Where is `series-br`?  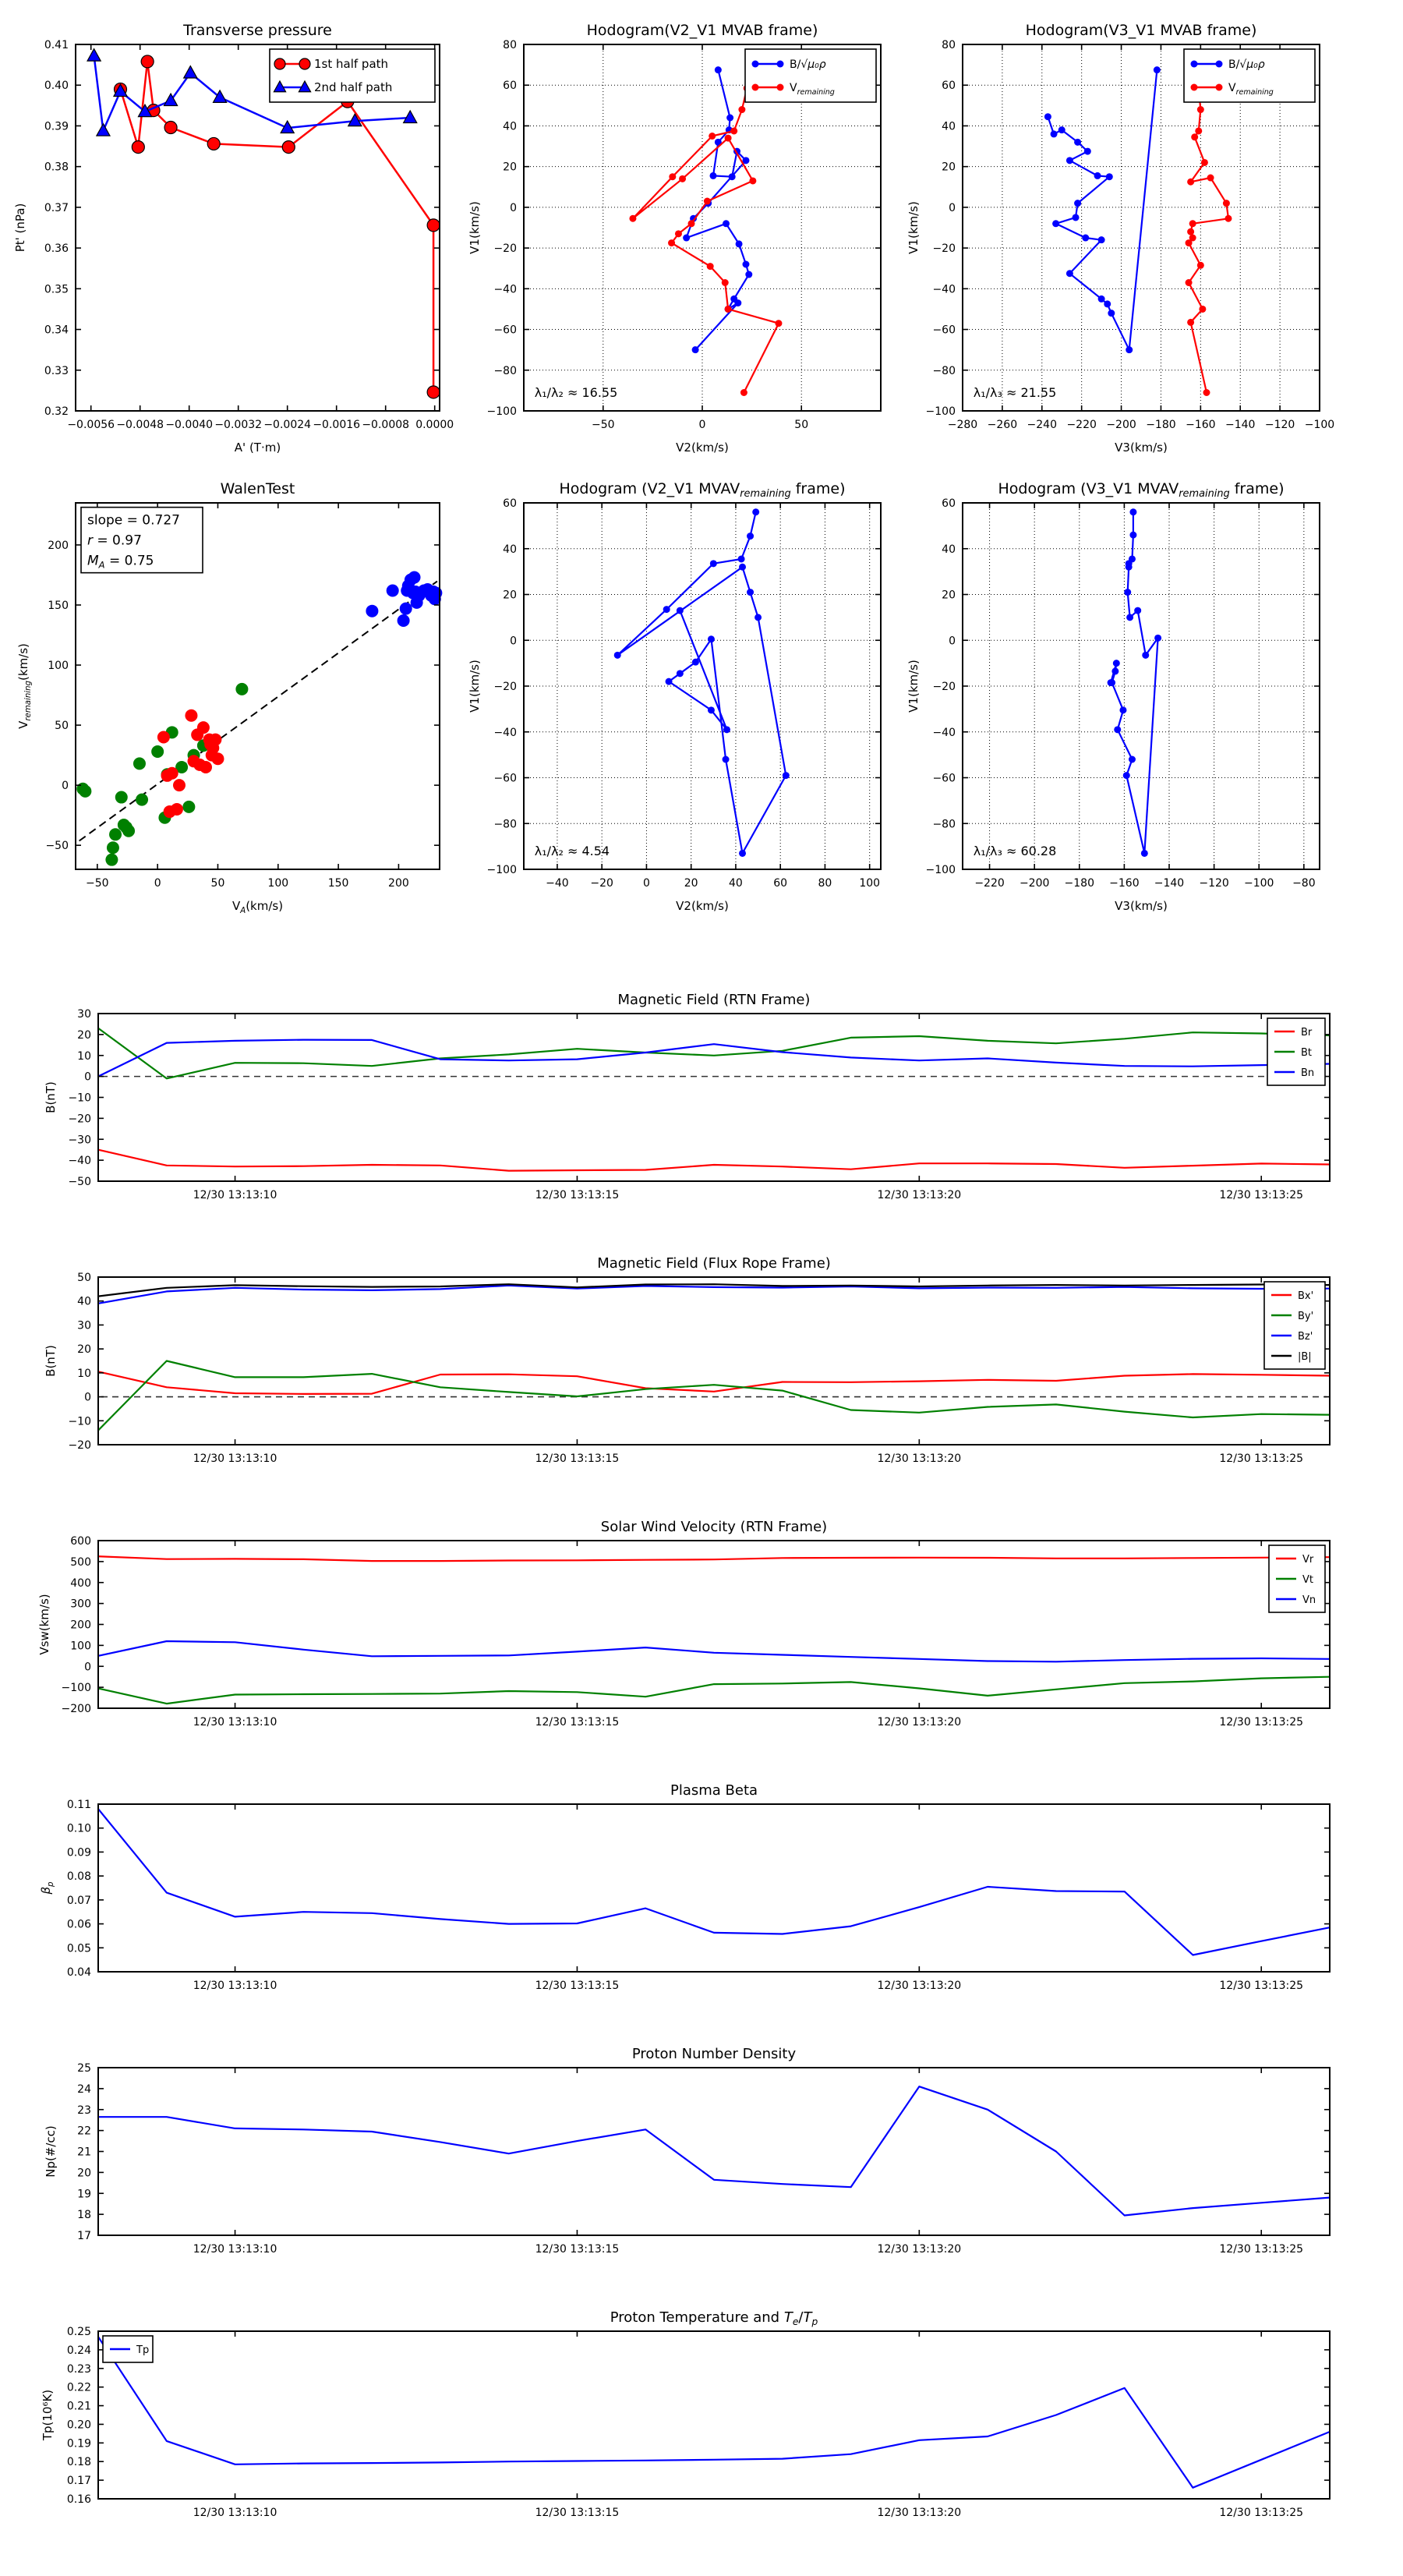 series-br is located at coordinates (714, 1160).